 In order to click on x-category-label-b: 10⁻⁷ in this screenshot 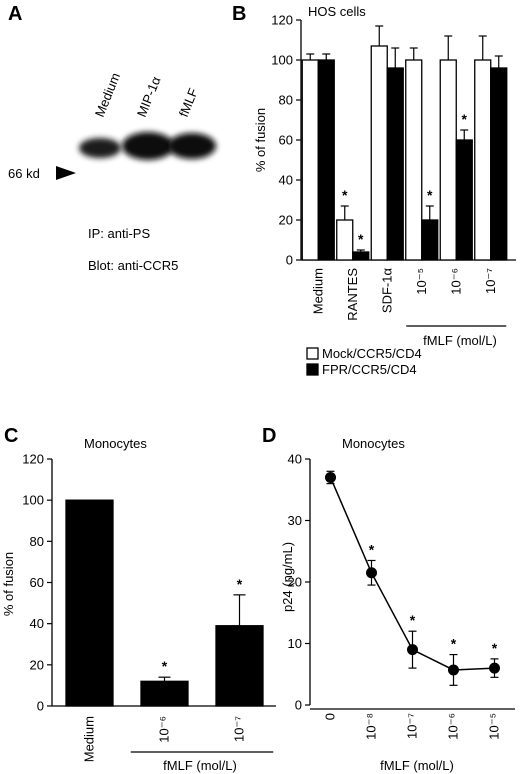, I will do `click(490, 281)`.